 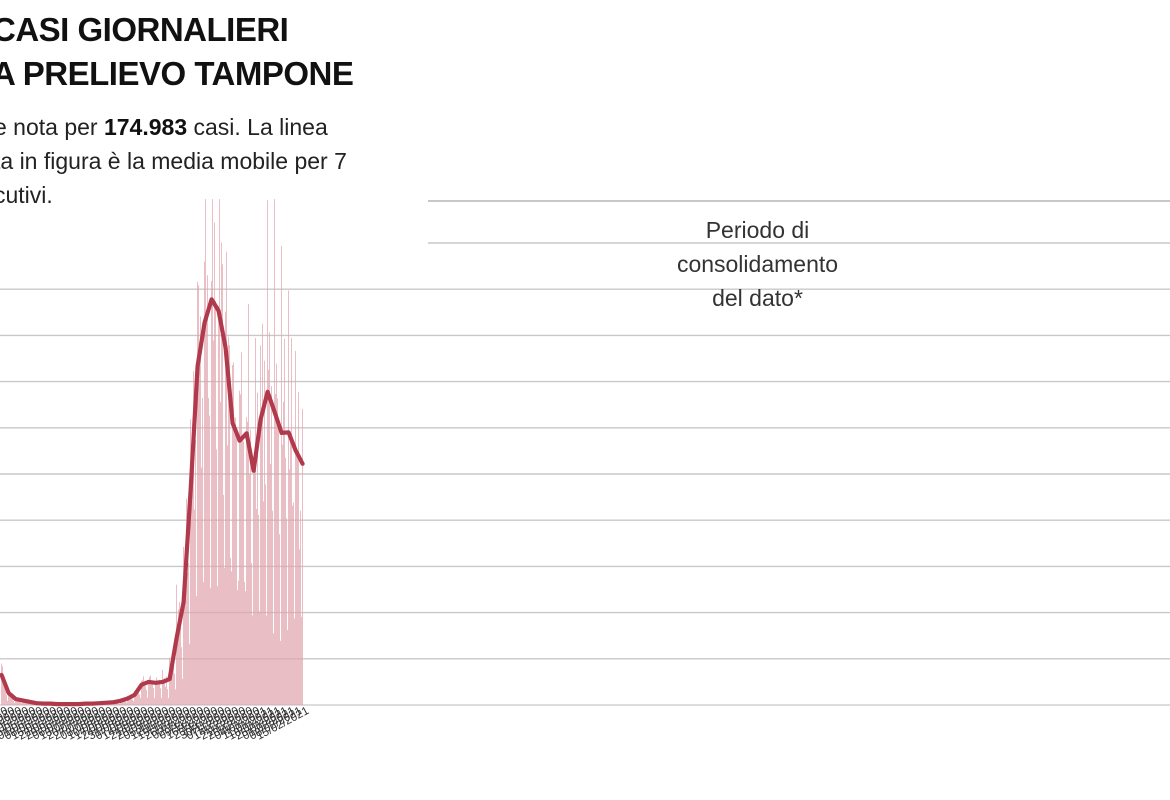 What do you see at coordinates (257, 127) in the screenshot?
I see `description-text-b: casi. La linea` at bounding box center [257, 127].